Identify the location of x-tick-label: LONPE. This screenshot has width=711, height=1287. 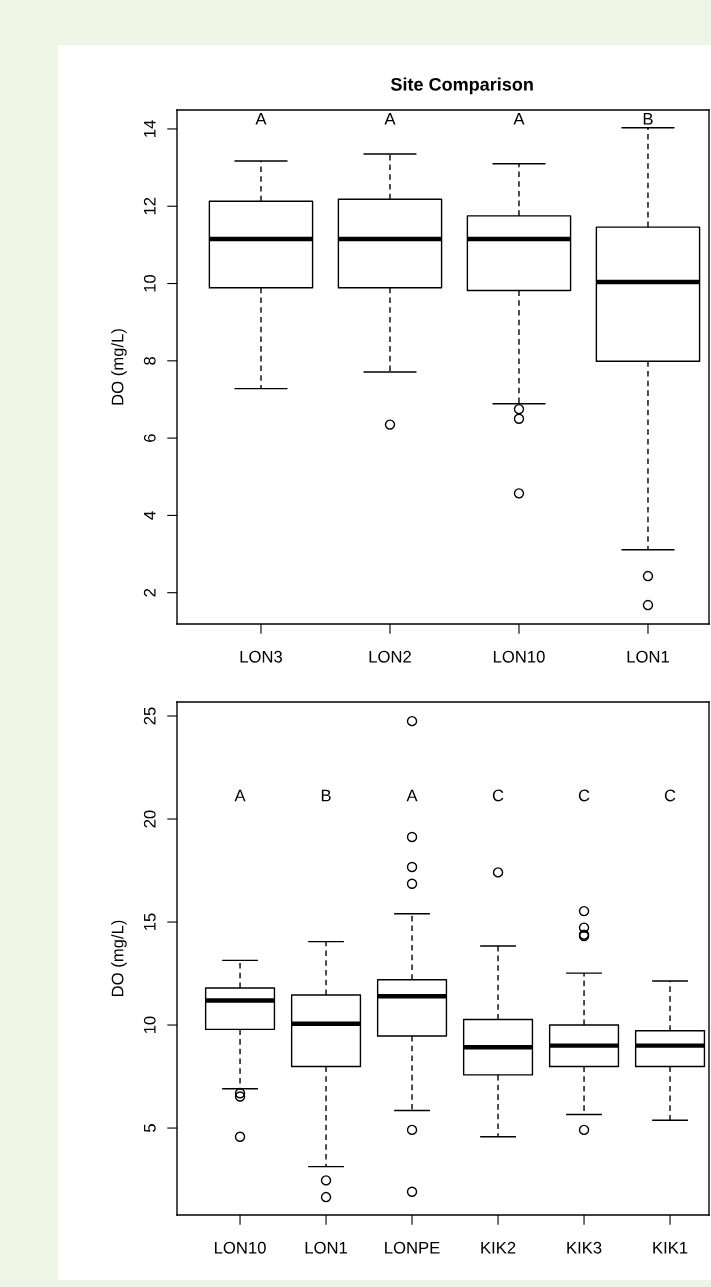
(412, 1247).